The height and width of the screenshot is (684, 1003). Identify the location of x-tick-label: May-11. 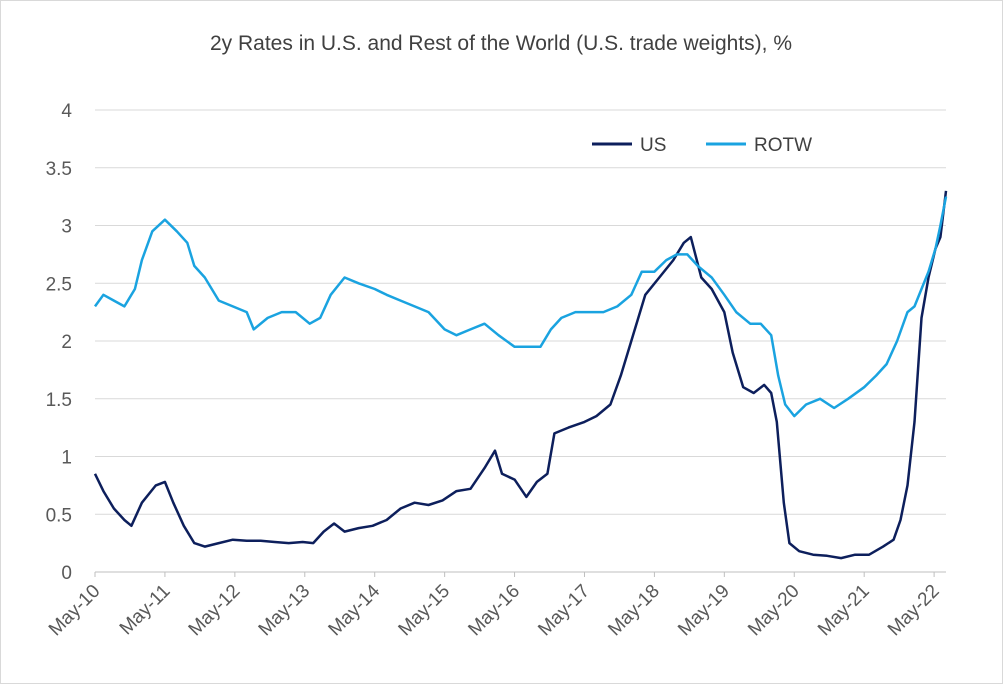
(145, 610).